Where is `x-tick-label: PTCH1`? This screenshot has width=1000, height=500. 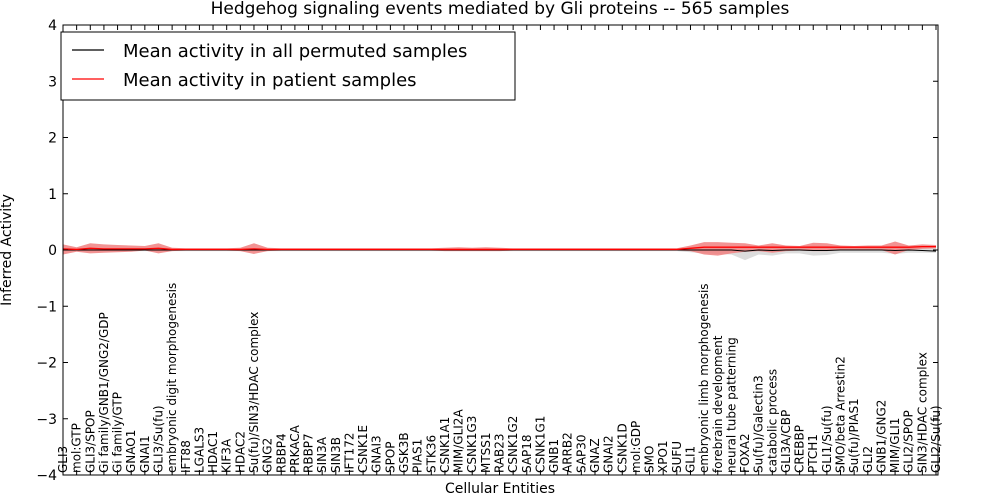 x-tick-label: PTCH1 is located at coordinates (813, 453).